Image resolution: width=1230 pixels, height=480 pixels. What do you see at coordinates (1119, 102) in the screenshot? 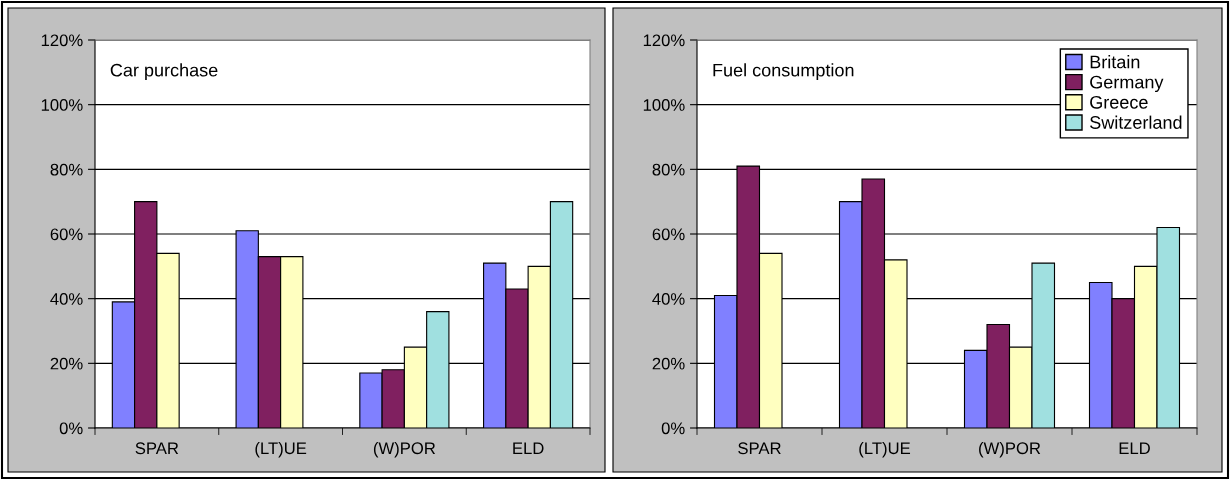
I see `legend-label: Greece` at bounding box center [1119, 102].